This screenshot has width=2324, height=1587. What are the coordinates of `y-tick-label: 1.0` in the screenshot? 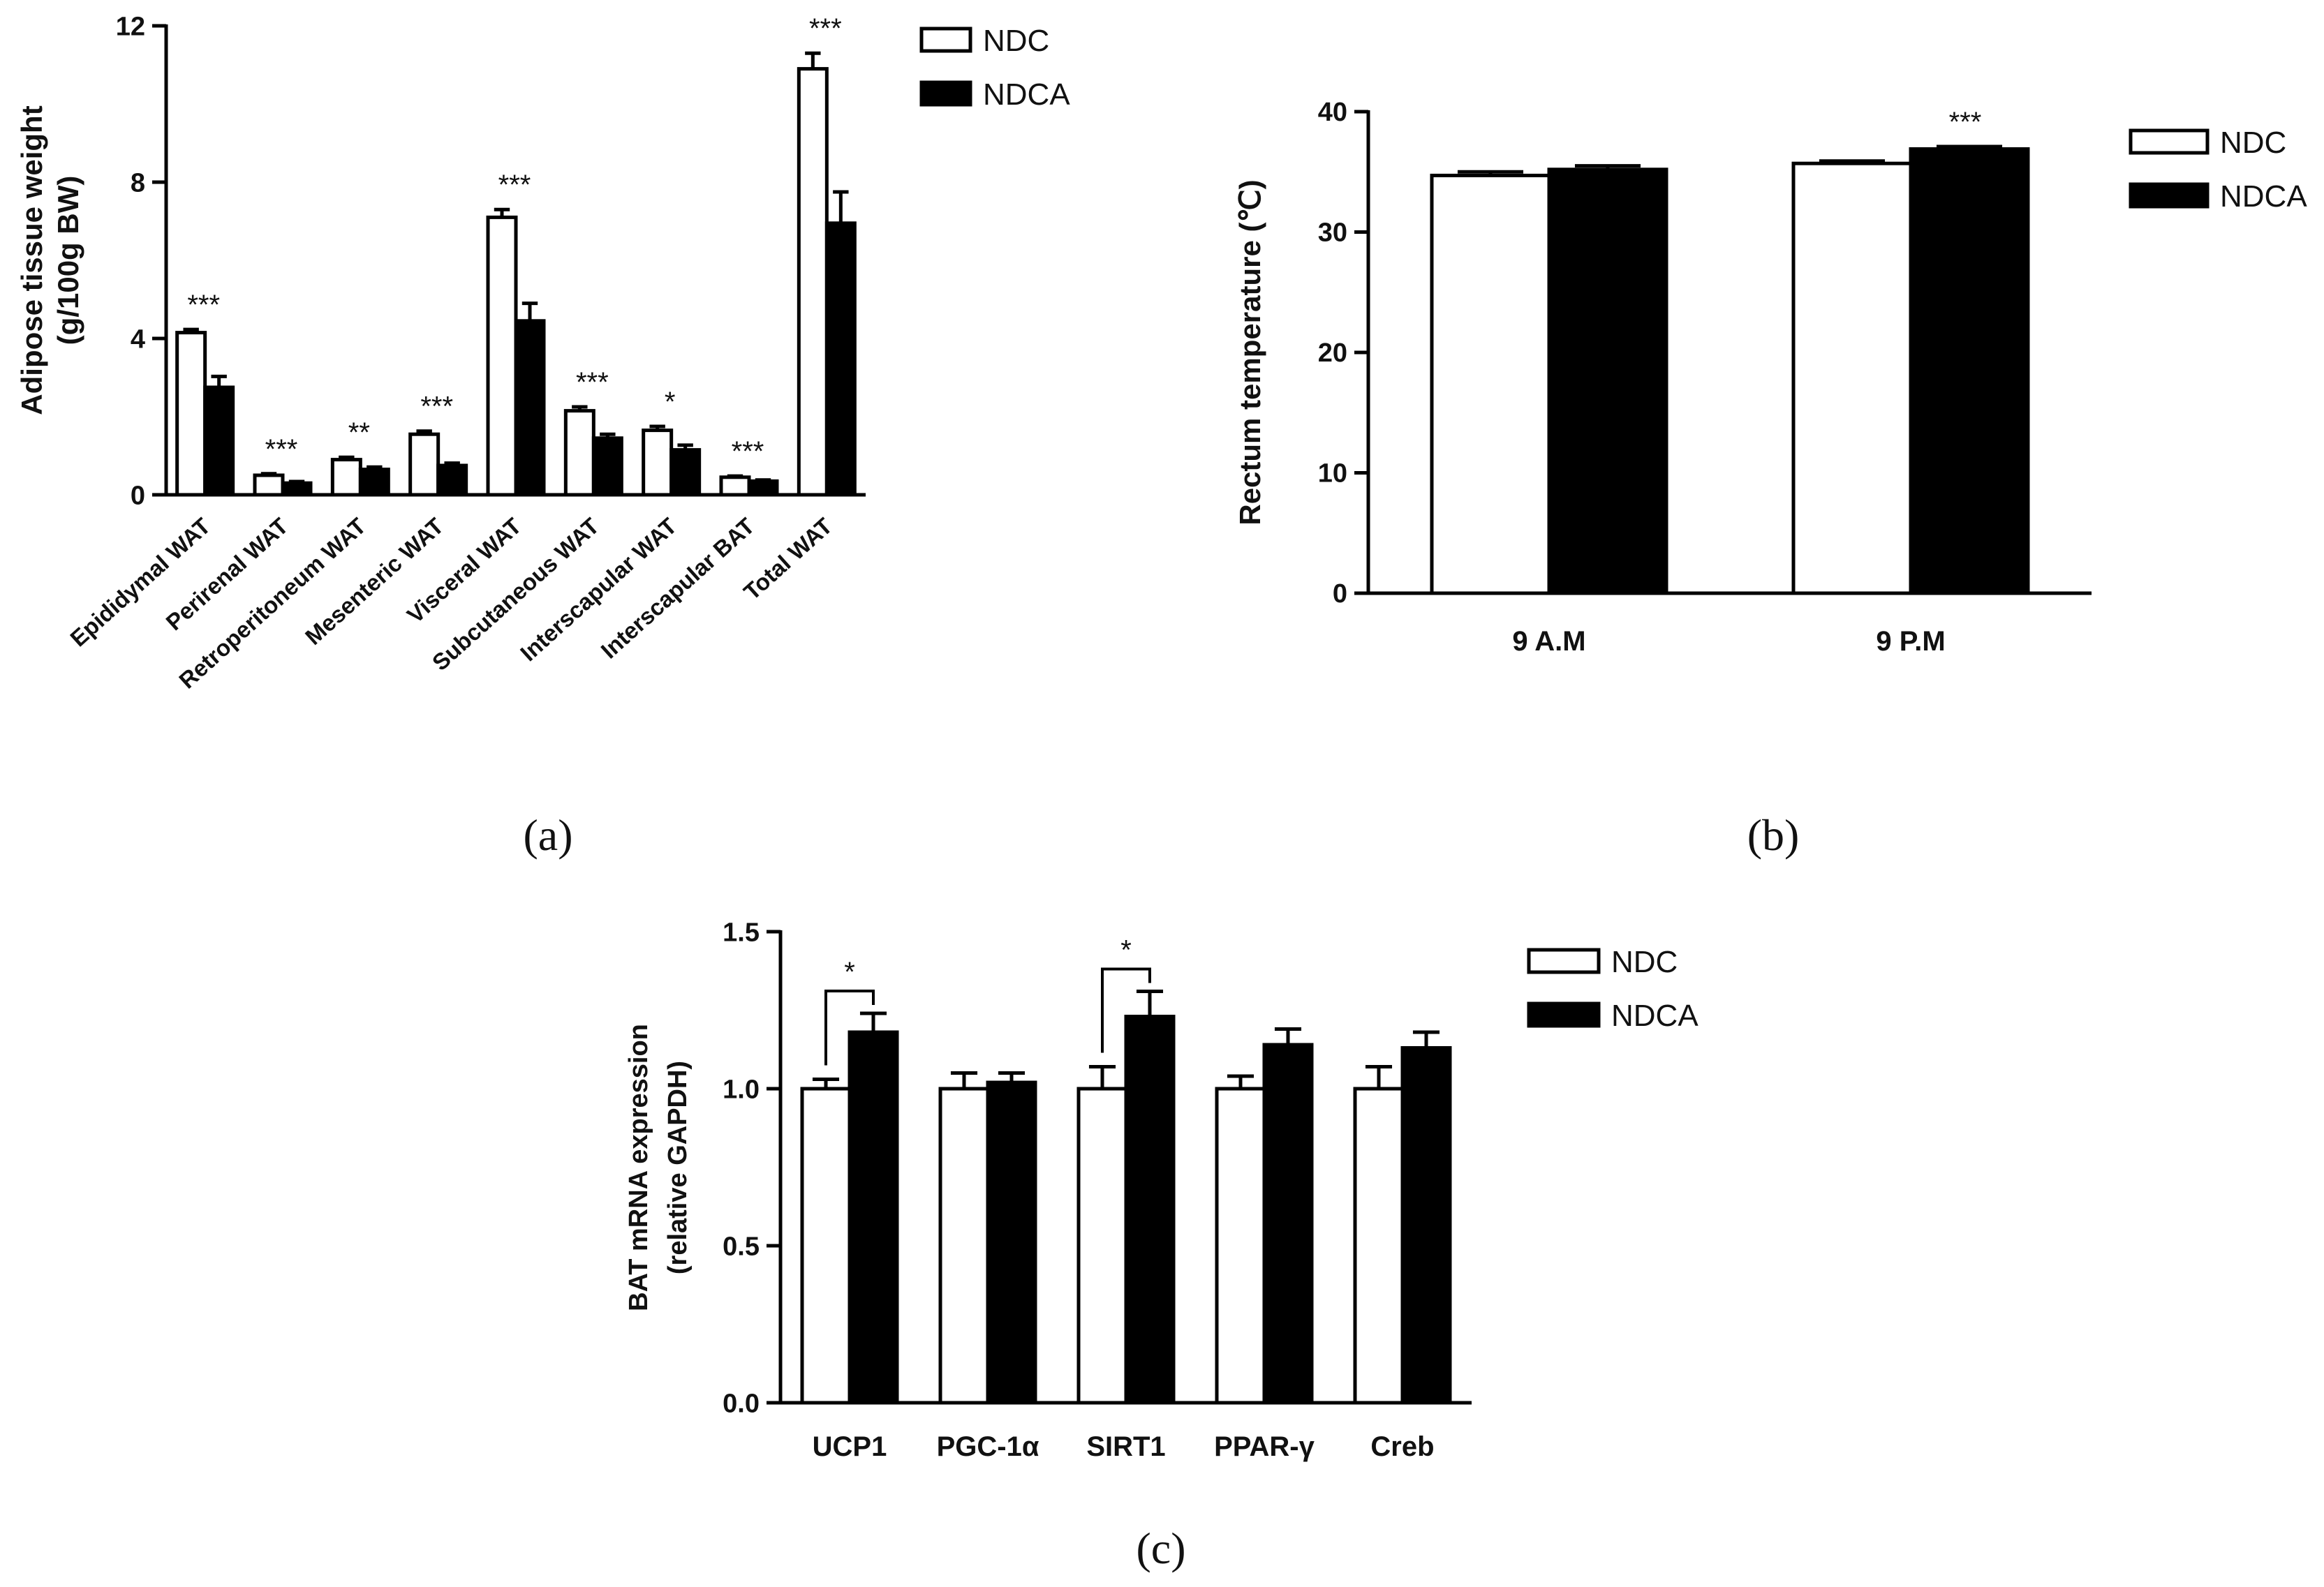 It's located at (741, 1090).